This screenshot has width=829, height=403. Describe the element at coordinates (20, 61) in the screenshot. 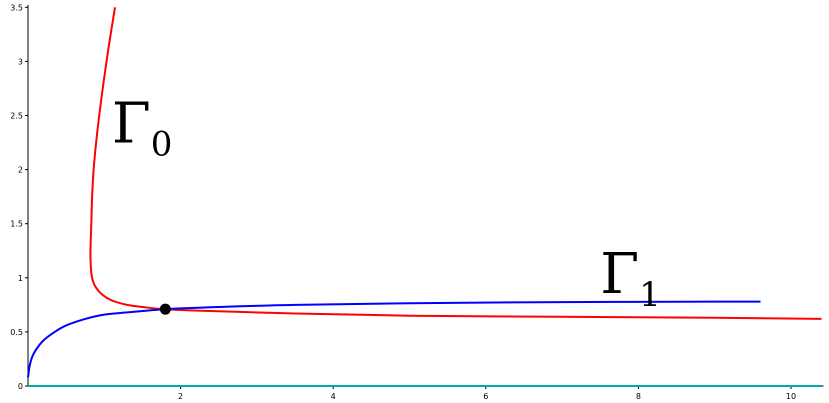

I see `y-tick-label: 3` at that location.